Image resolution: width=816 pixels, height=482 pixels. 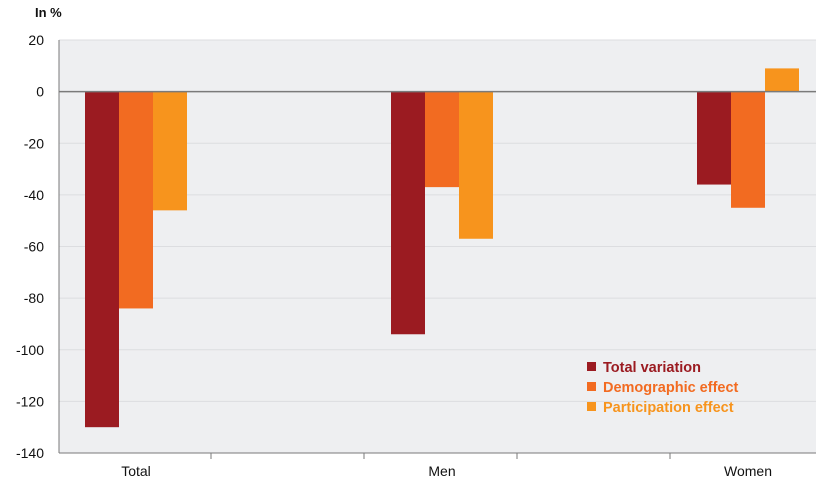 I want to click on y-axis: 20 0 -20 -40 -60 -80 -100 -120 -140, so click(x=30, y=246).